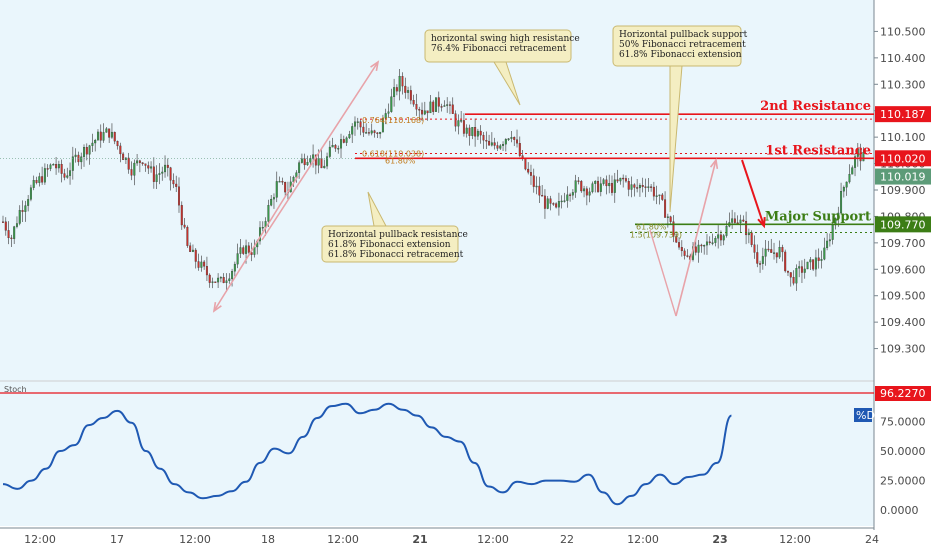 The width and height of the screenshot is (932, 550). Describe the element at coordinates (367, 454) in the screenshot. I see `stoch-d-line` at that location.